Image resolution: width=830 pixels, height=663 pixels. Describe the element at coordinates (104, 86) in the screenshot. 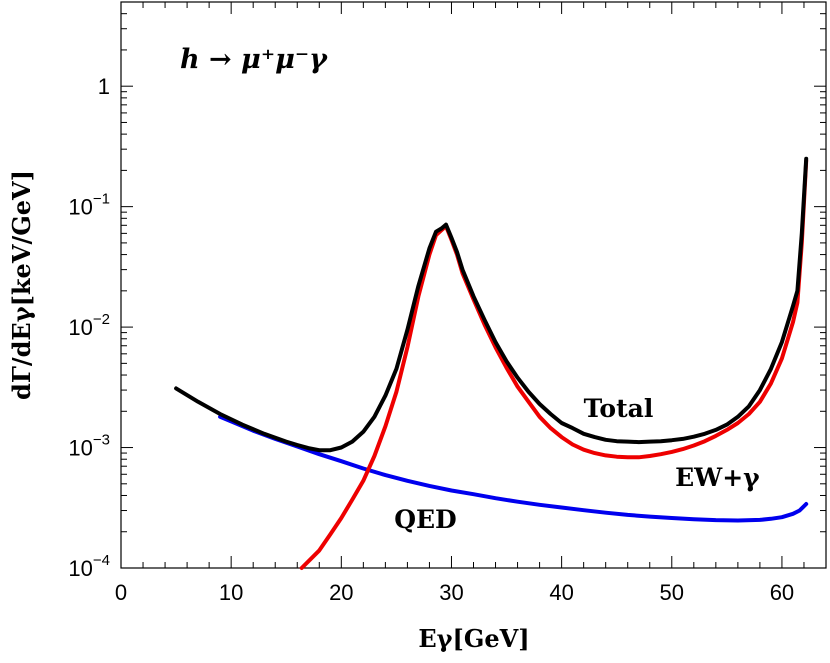

I see `y-tick-label: 1` at that location.